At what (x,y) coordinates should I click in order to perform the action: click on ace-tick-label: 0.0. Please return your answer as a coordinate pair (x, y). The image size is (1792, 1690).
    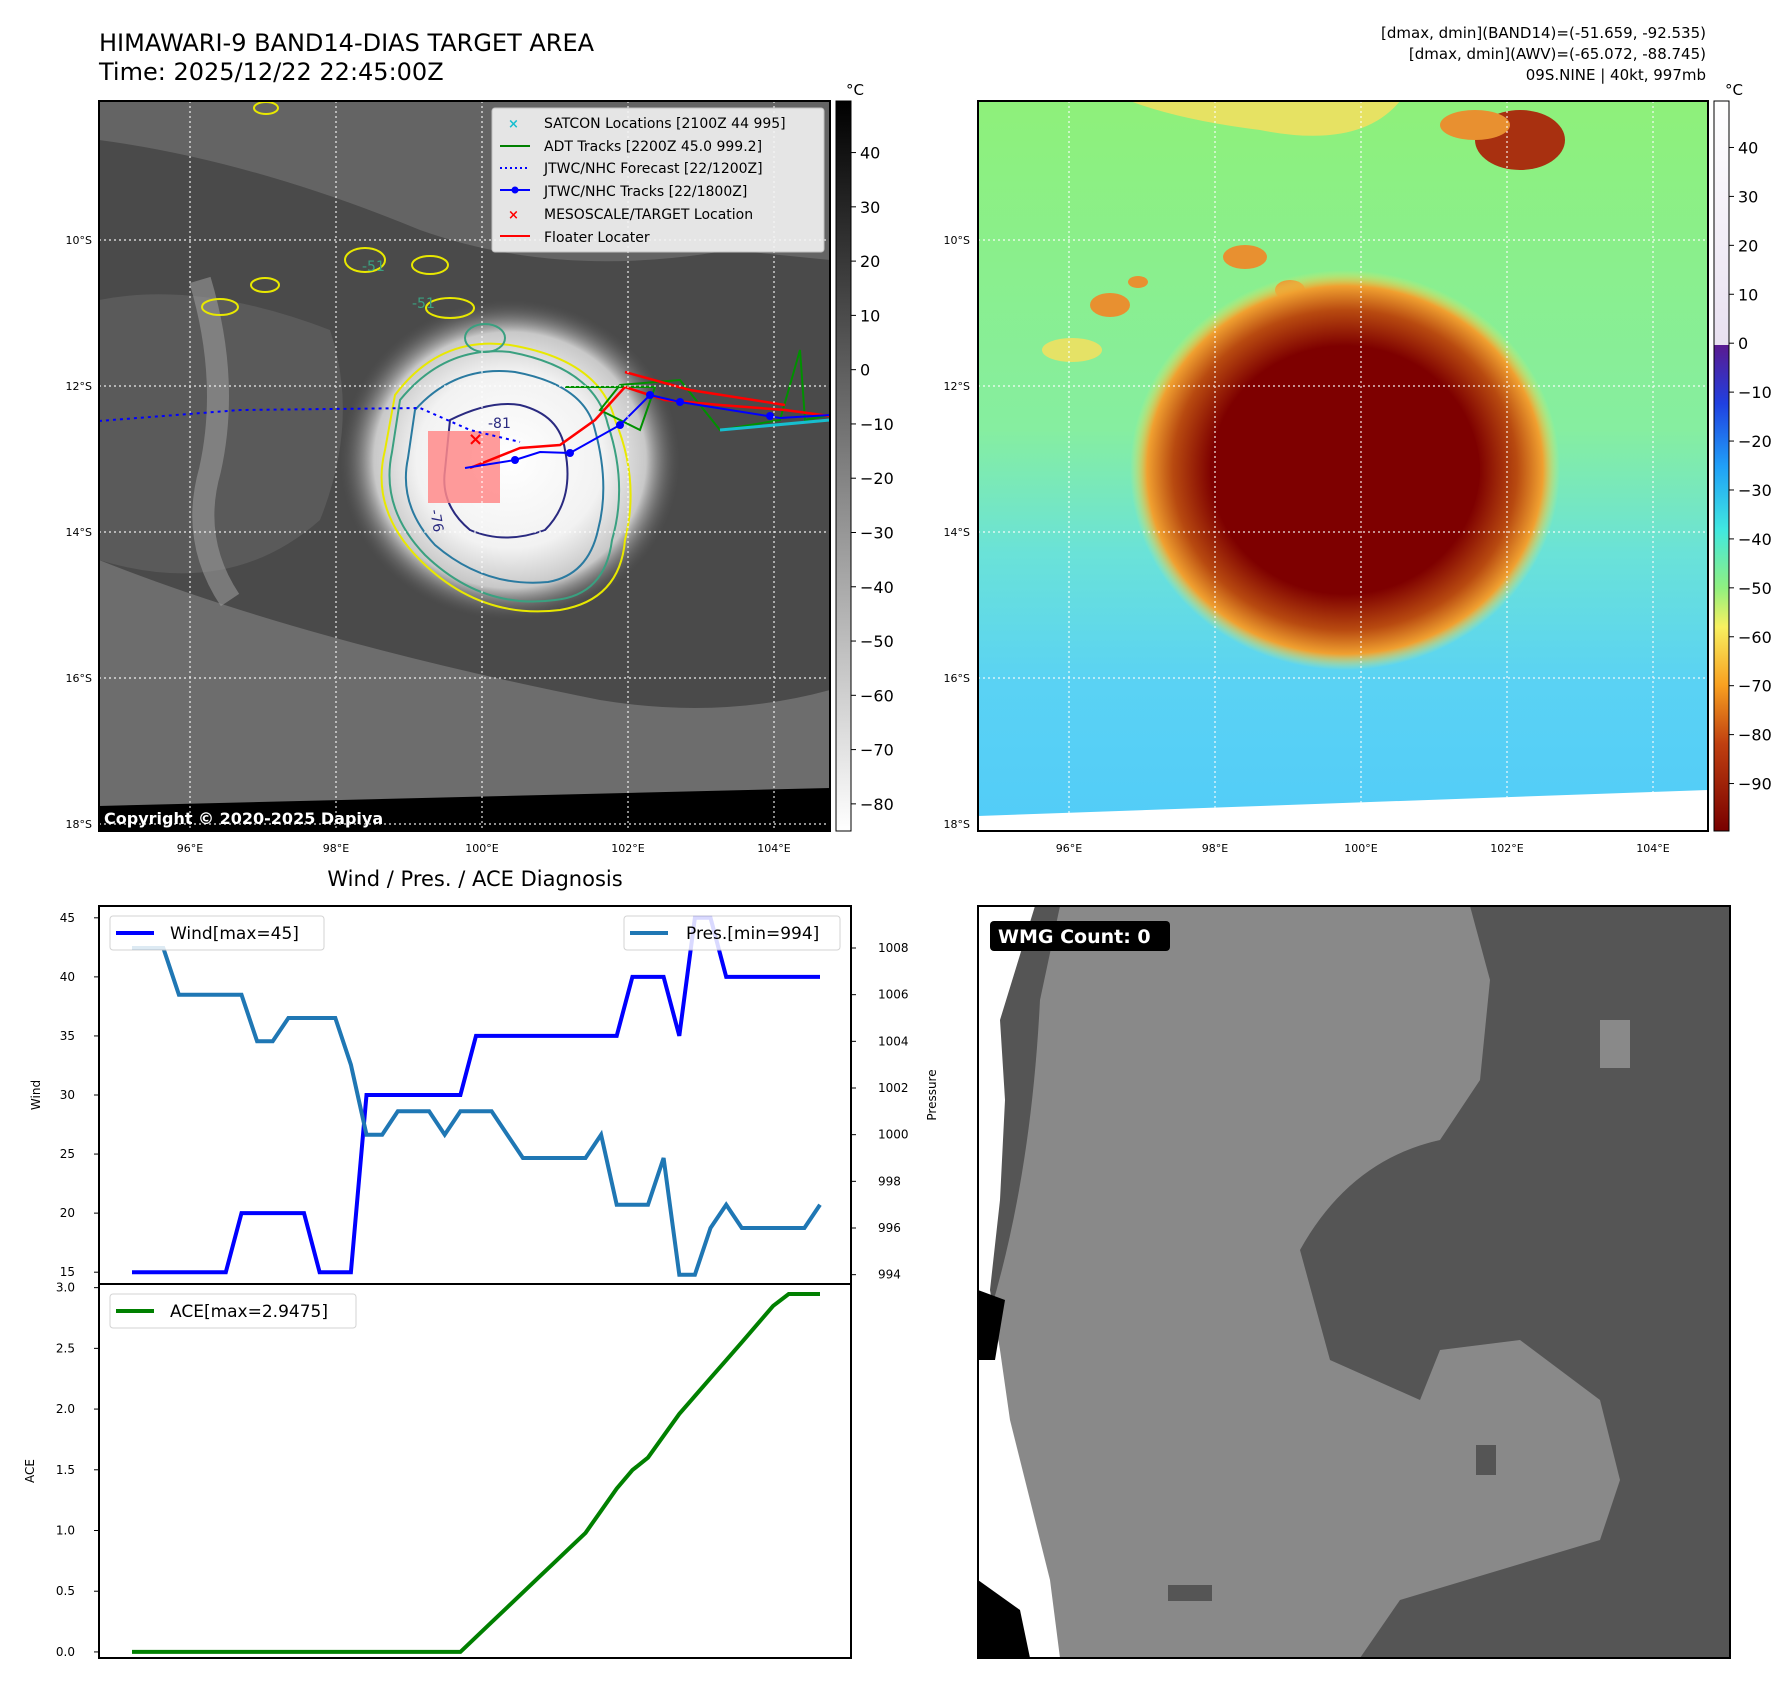
    Looking at the image, I should click on (65, 1652).